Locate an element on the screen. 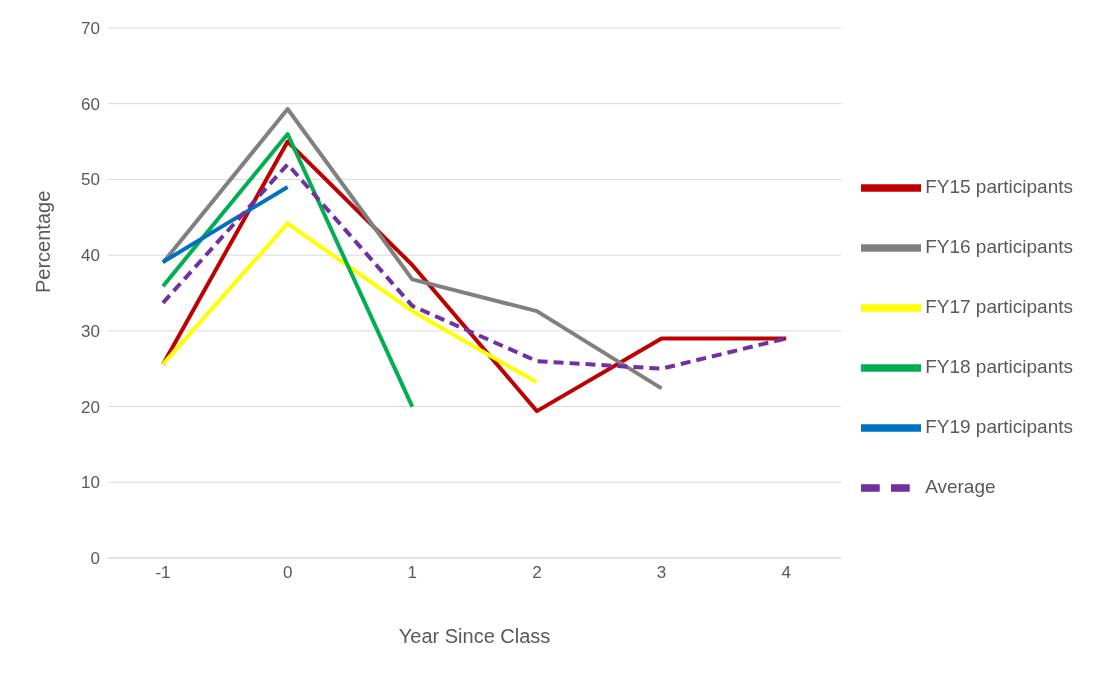 The height and width of the screenshot is (676, 1101). legend-label: Average is located at coordinates (960, 487).